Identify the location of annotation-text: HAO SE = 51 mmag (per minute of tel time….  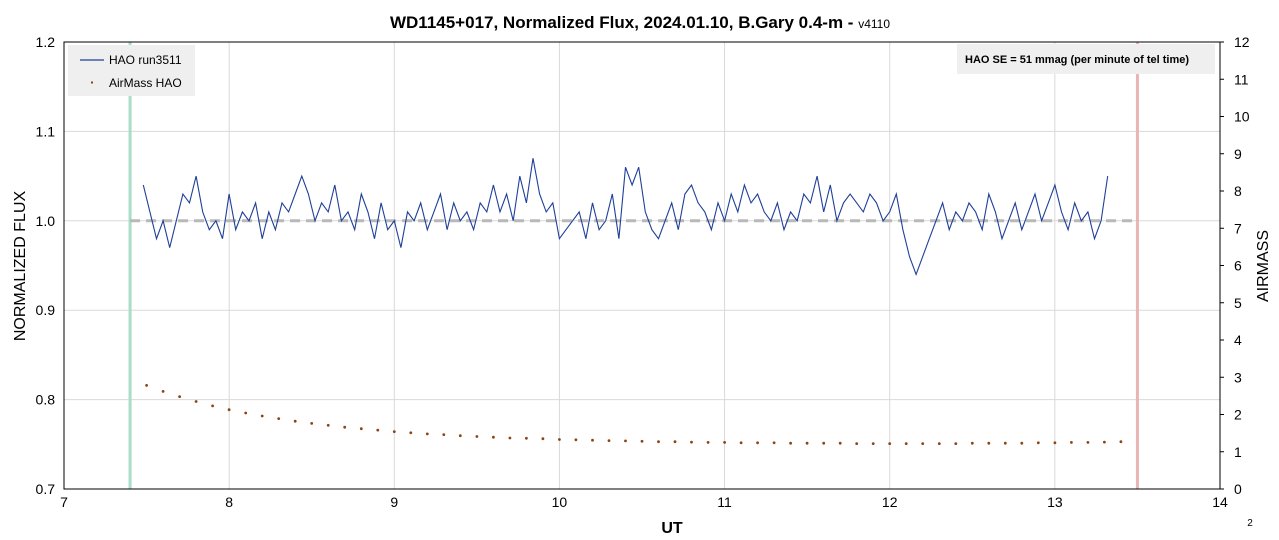
(1077, 60).